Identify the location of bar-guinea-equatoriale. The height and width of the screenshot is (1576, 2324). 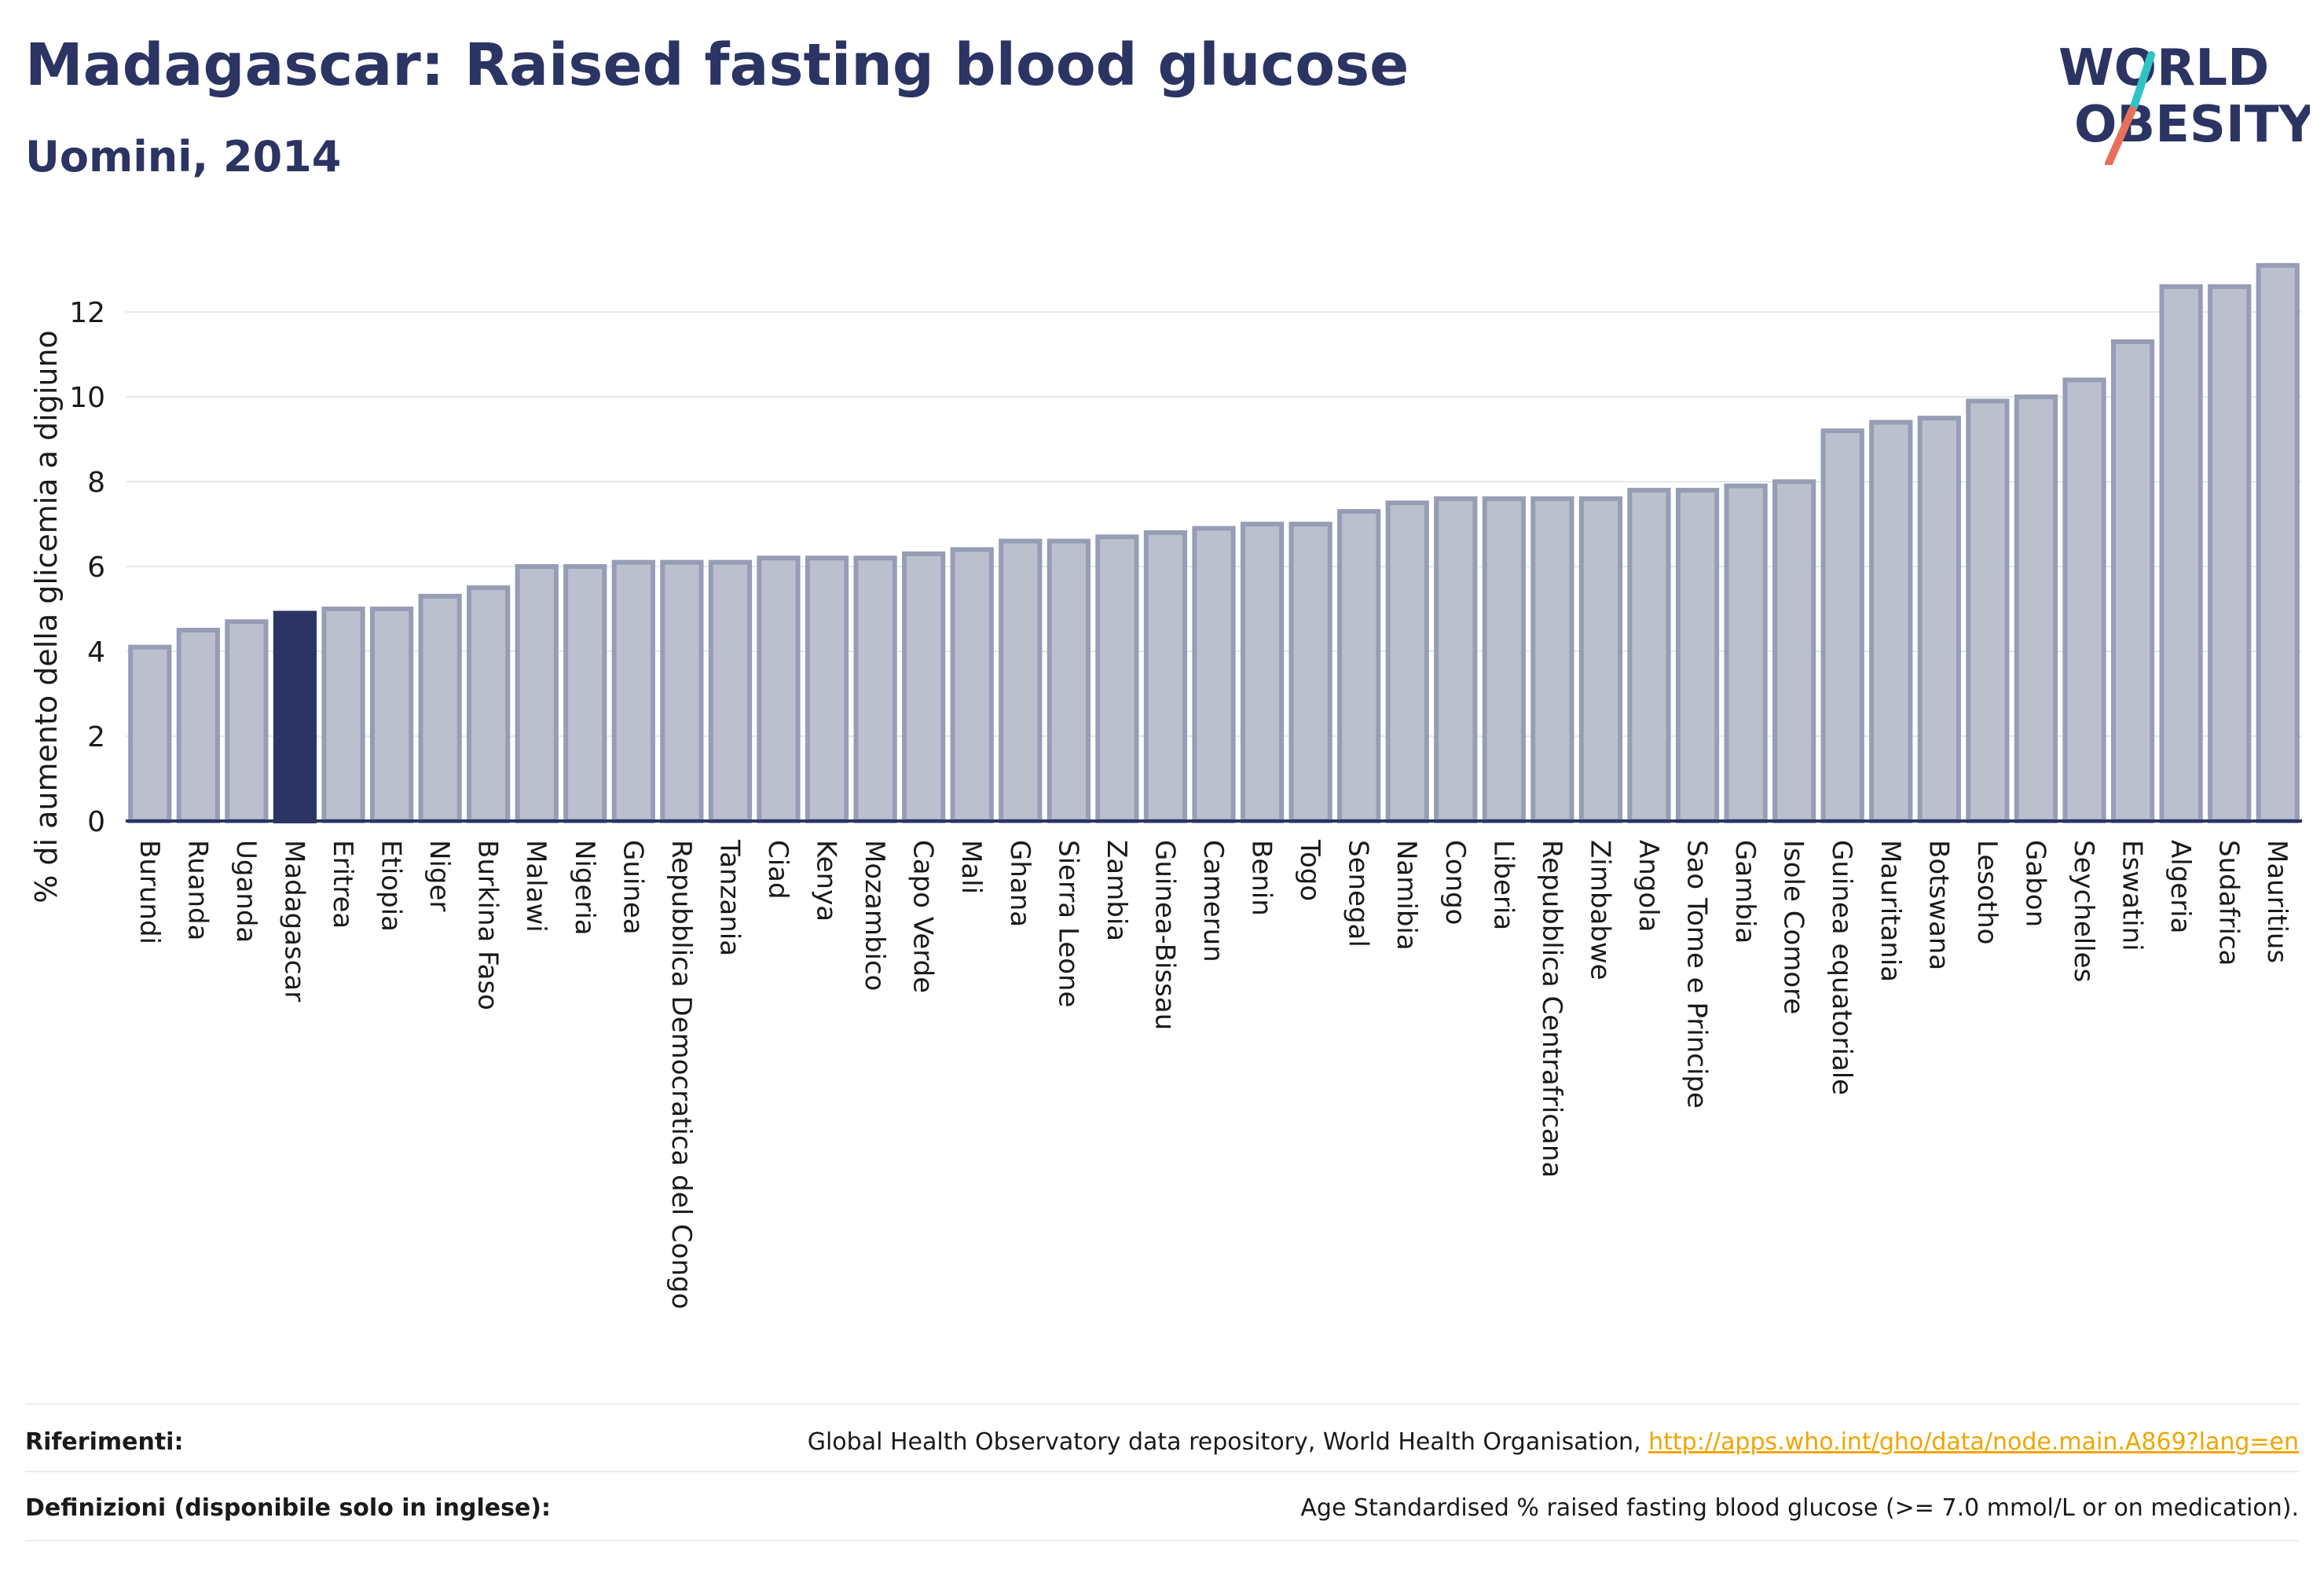
(1842, 625).